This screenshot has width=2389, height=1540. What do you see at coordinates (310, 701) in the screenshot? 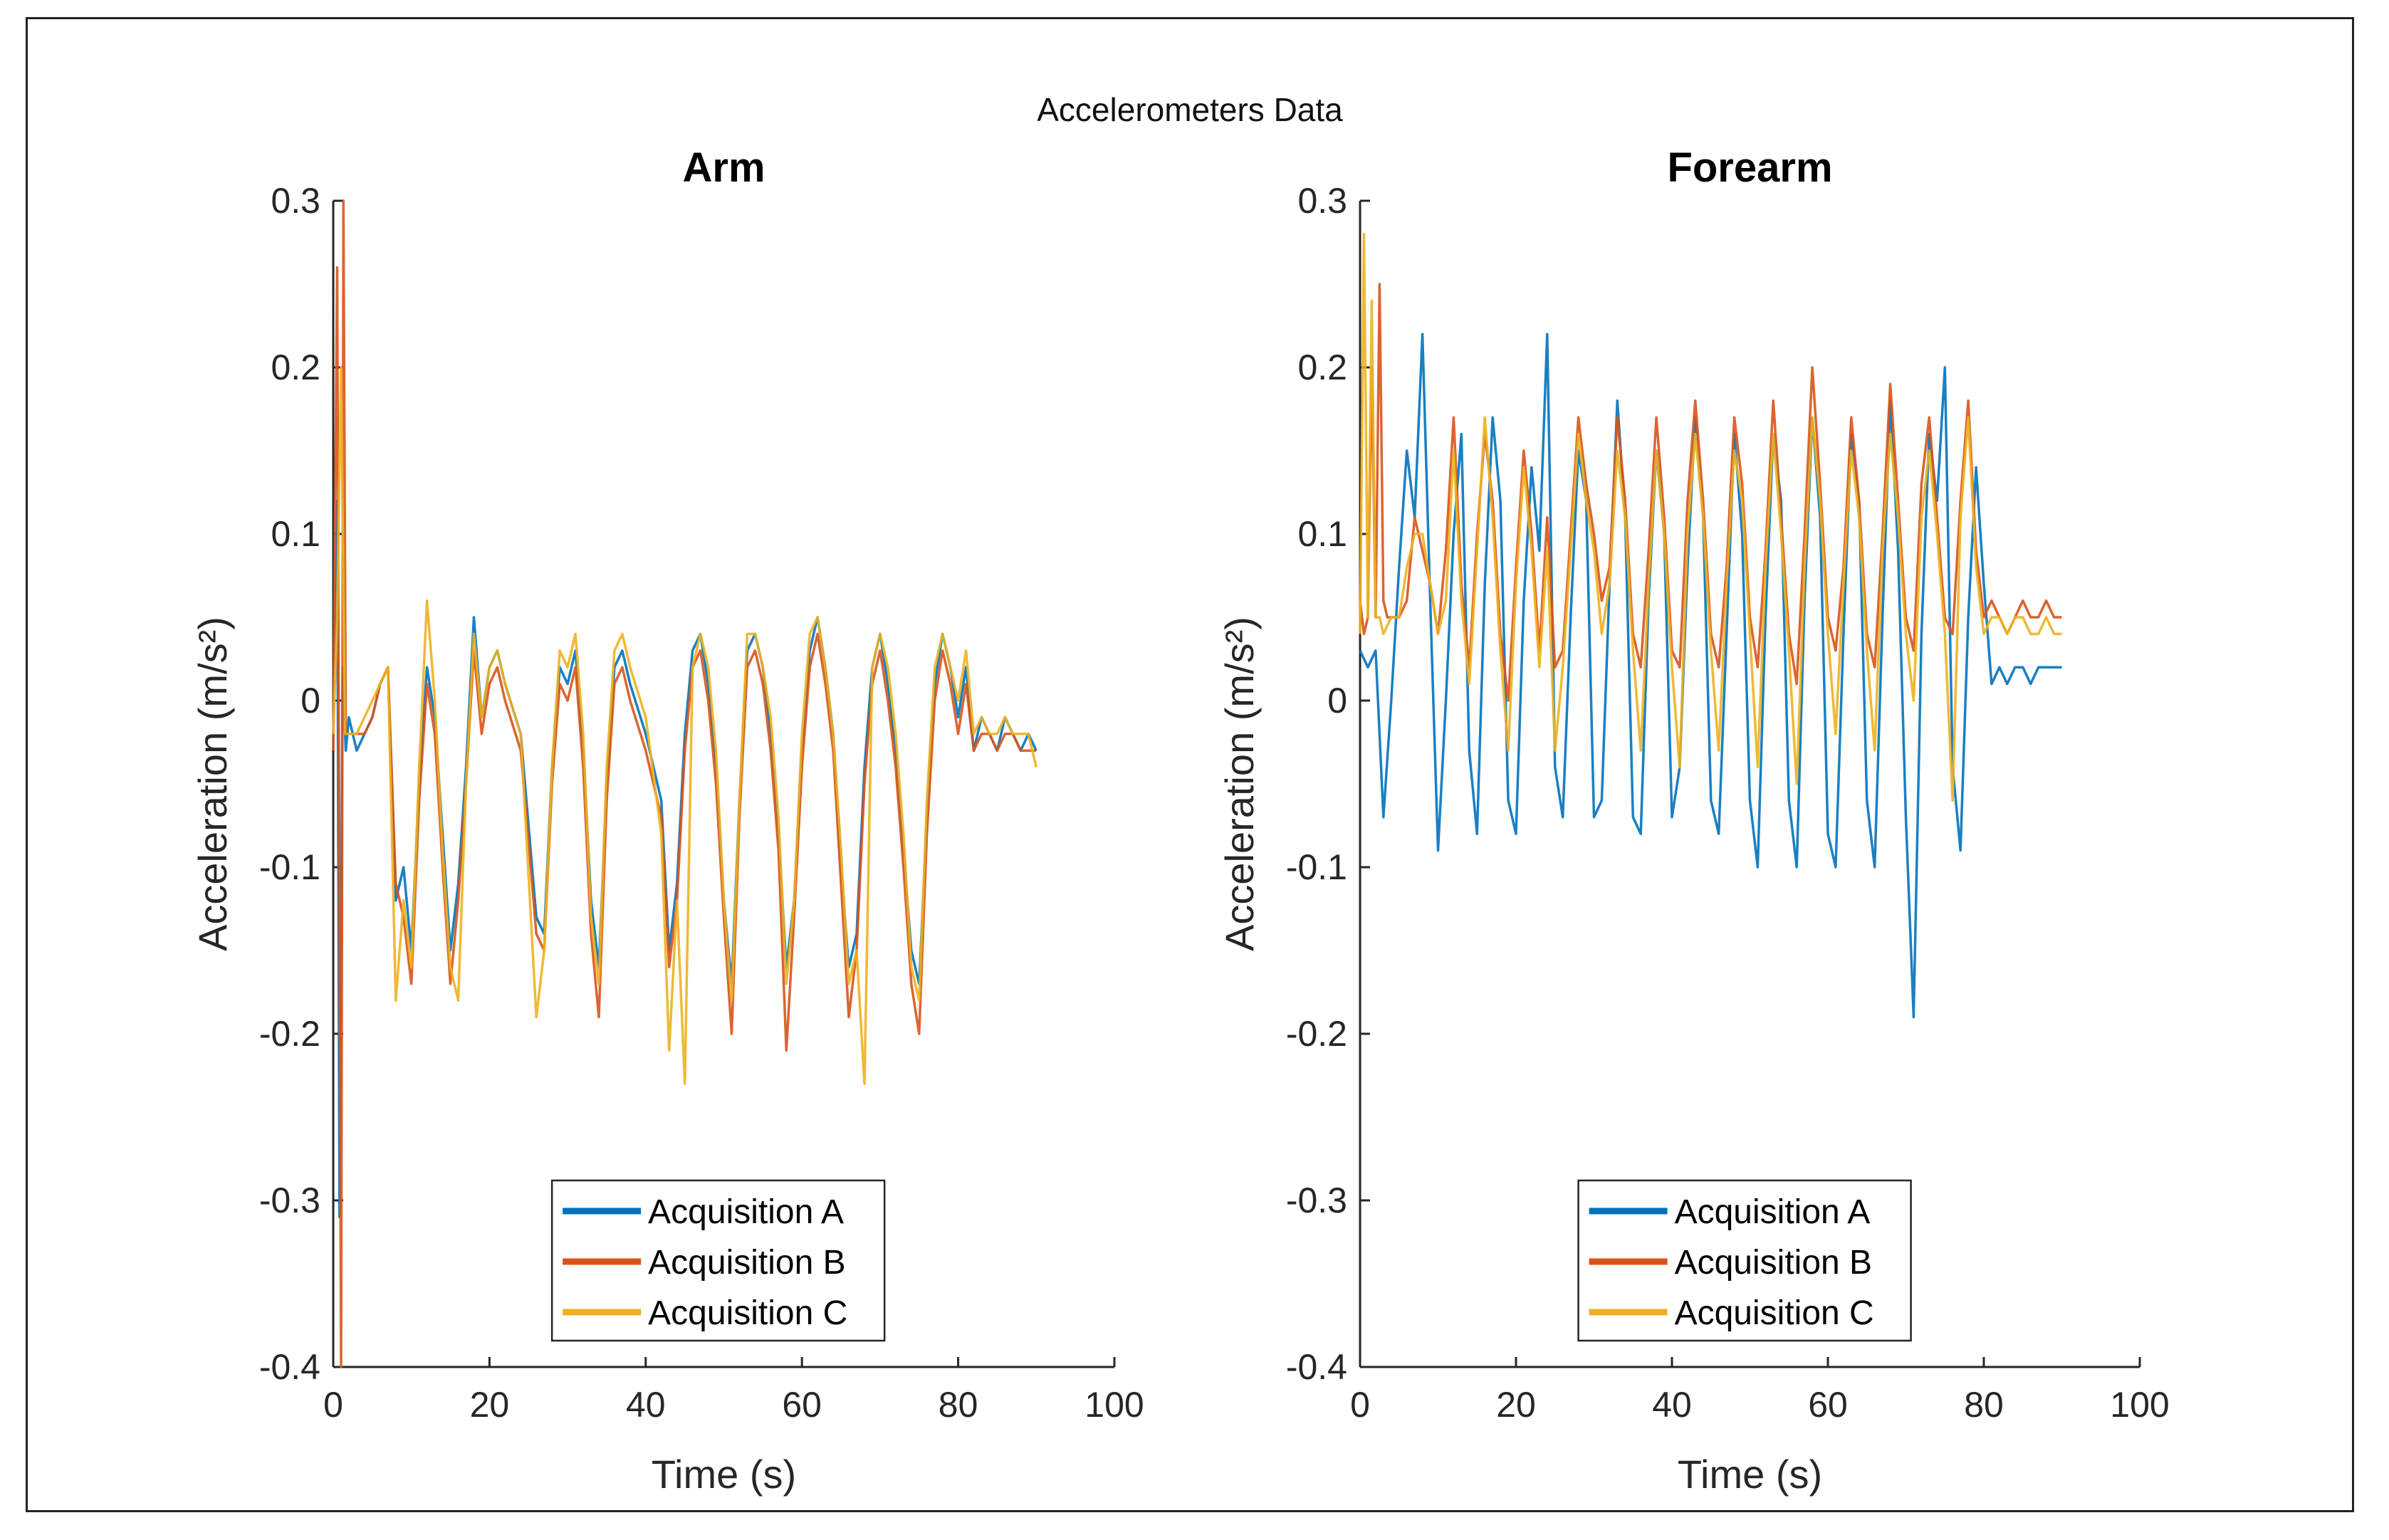
I see `panel-1-y-tick-label: 0` at bounding box center [310, 701].